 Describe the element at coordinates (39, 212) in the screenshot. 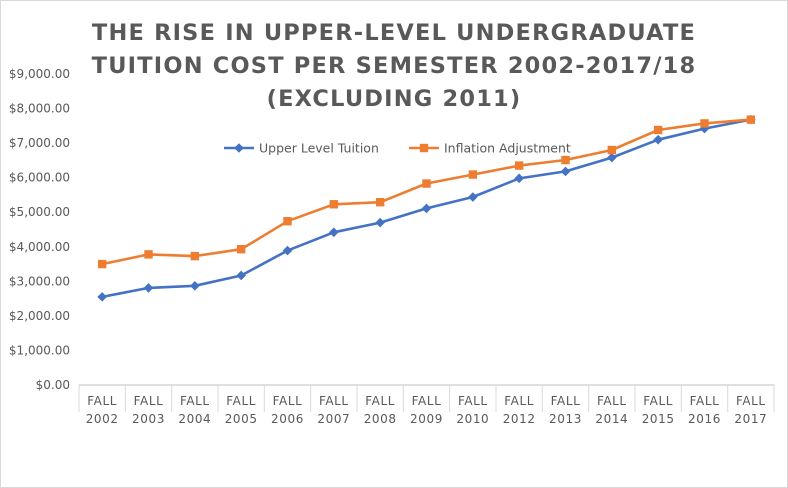

I see `y-tick-label: $5,000.00` at that location.